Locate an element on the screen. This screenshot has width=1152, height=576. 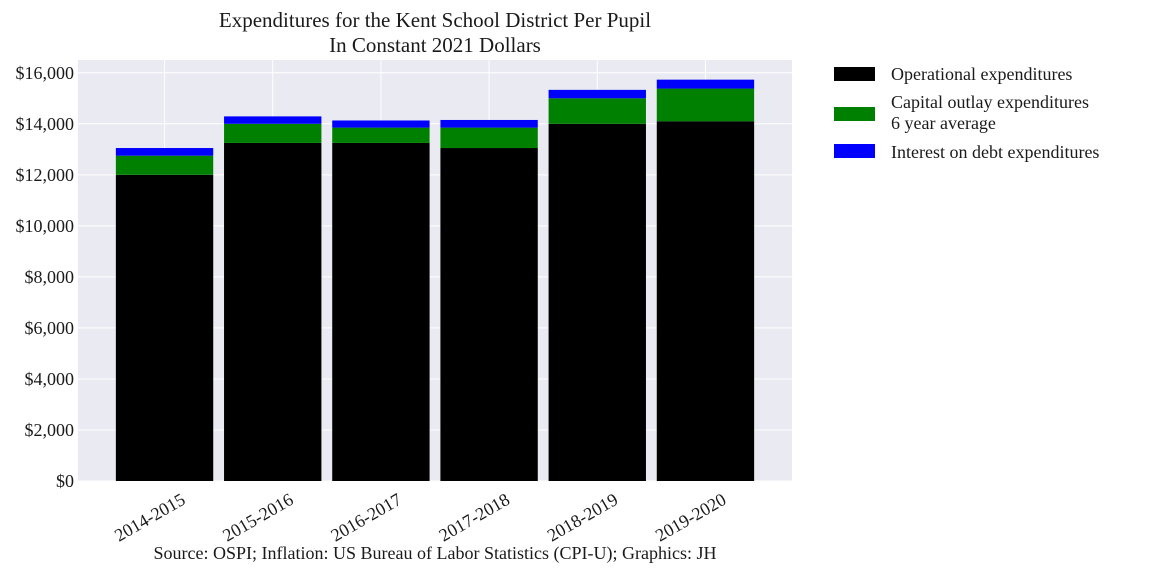
bar-capital-outlay-2016-2017 is located at coordinates (381, 135).